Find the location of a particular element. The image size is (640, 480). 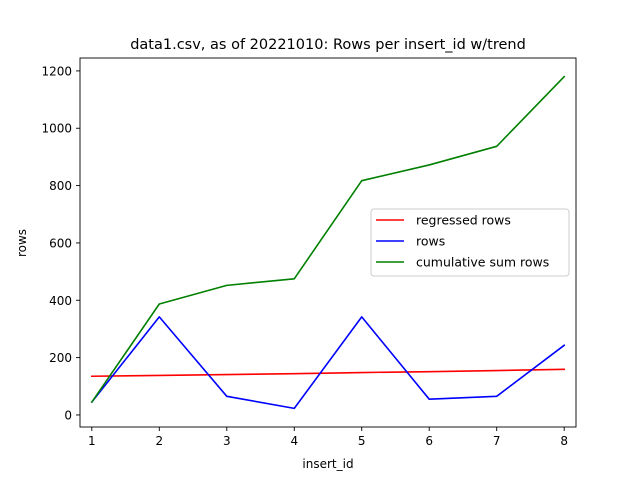

legend-label-0: regressed rows is located at coordinates (463, 220).